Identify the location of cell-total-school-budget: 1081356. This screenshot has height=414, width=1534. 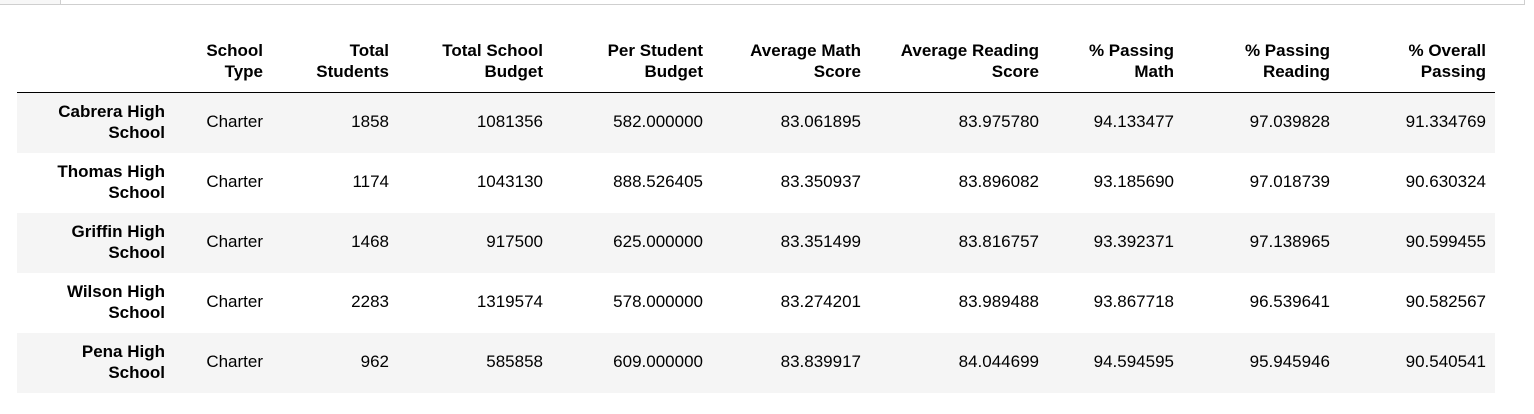
(509, 122).